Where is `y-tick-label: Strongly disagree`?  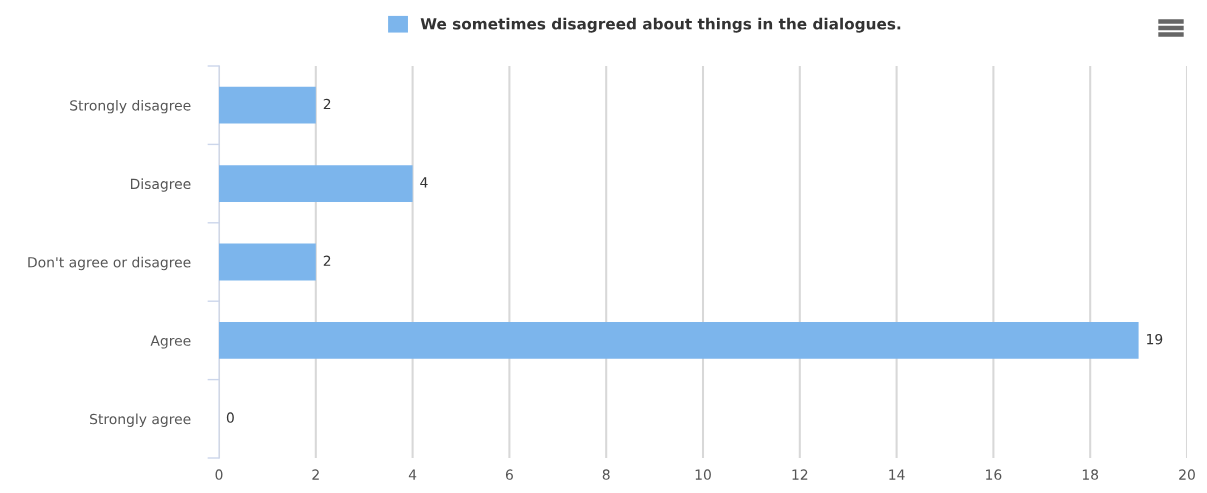
y-tick-label: Strongly disagree is located at coordinates (130, 106).